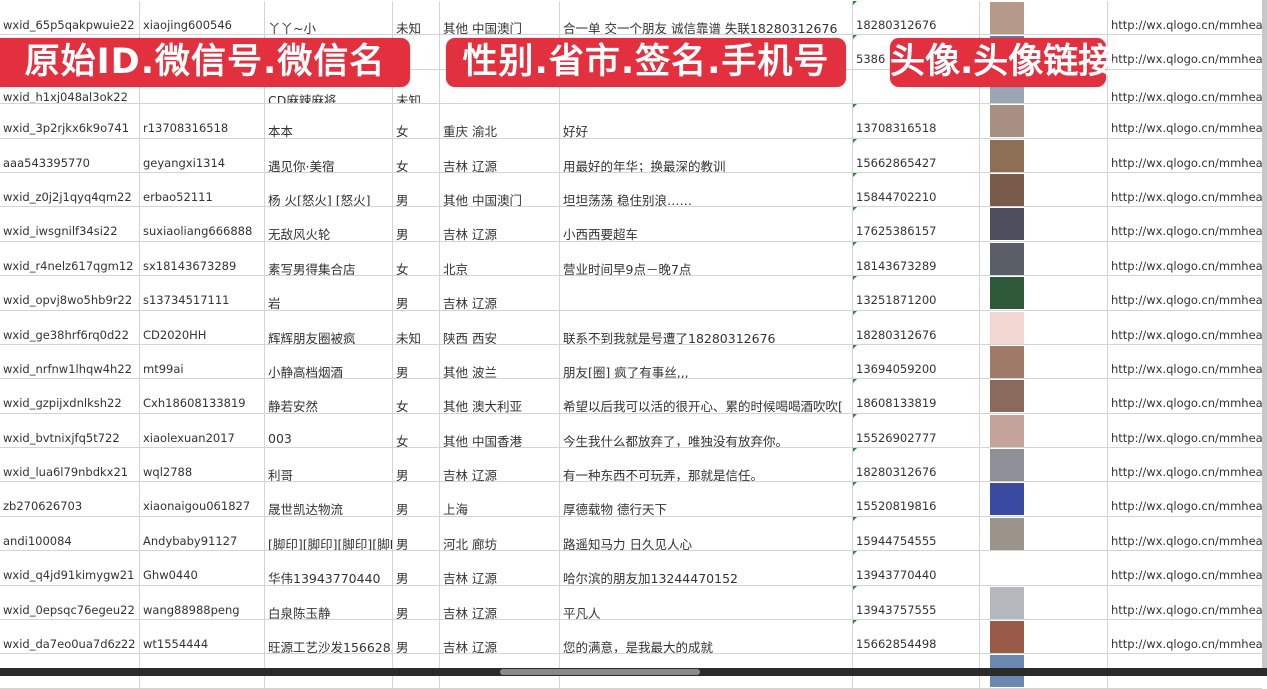 The width and height of the screenshot is (1267, 689). Describe the element at coordinates (202, 18) in the screenshot. I see `wechat-id-cell: xiaojing600546` at that location.